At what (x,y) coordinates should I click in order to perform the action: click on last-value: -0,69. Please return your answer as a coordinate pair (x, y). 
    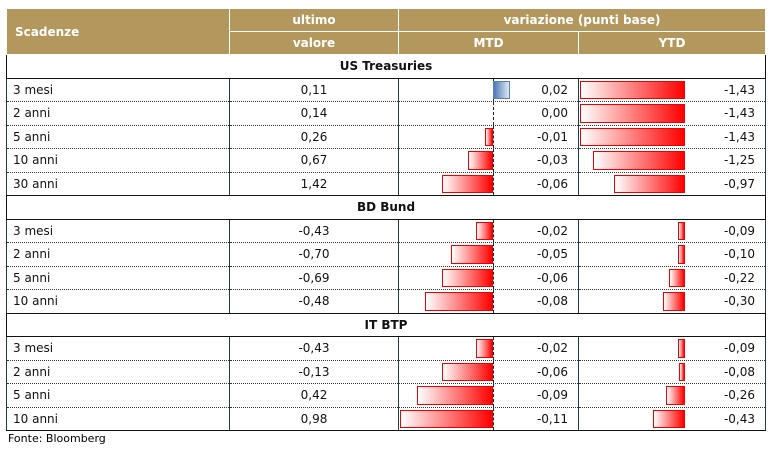
    Looking at the image, I should click on (314, 278).